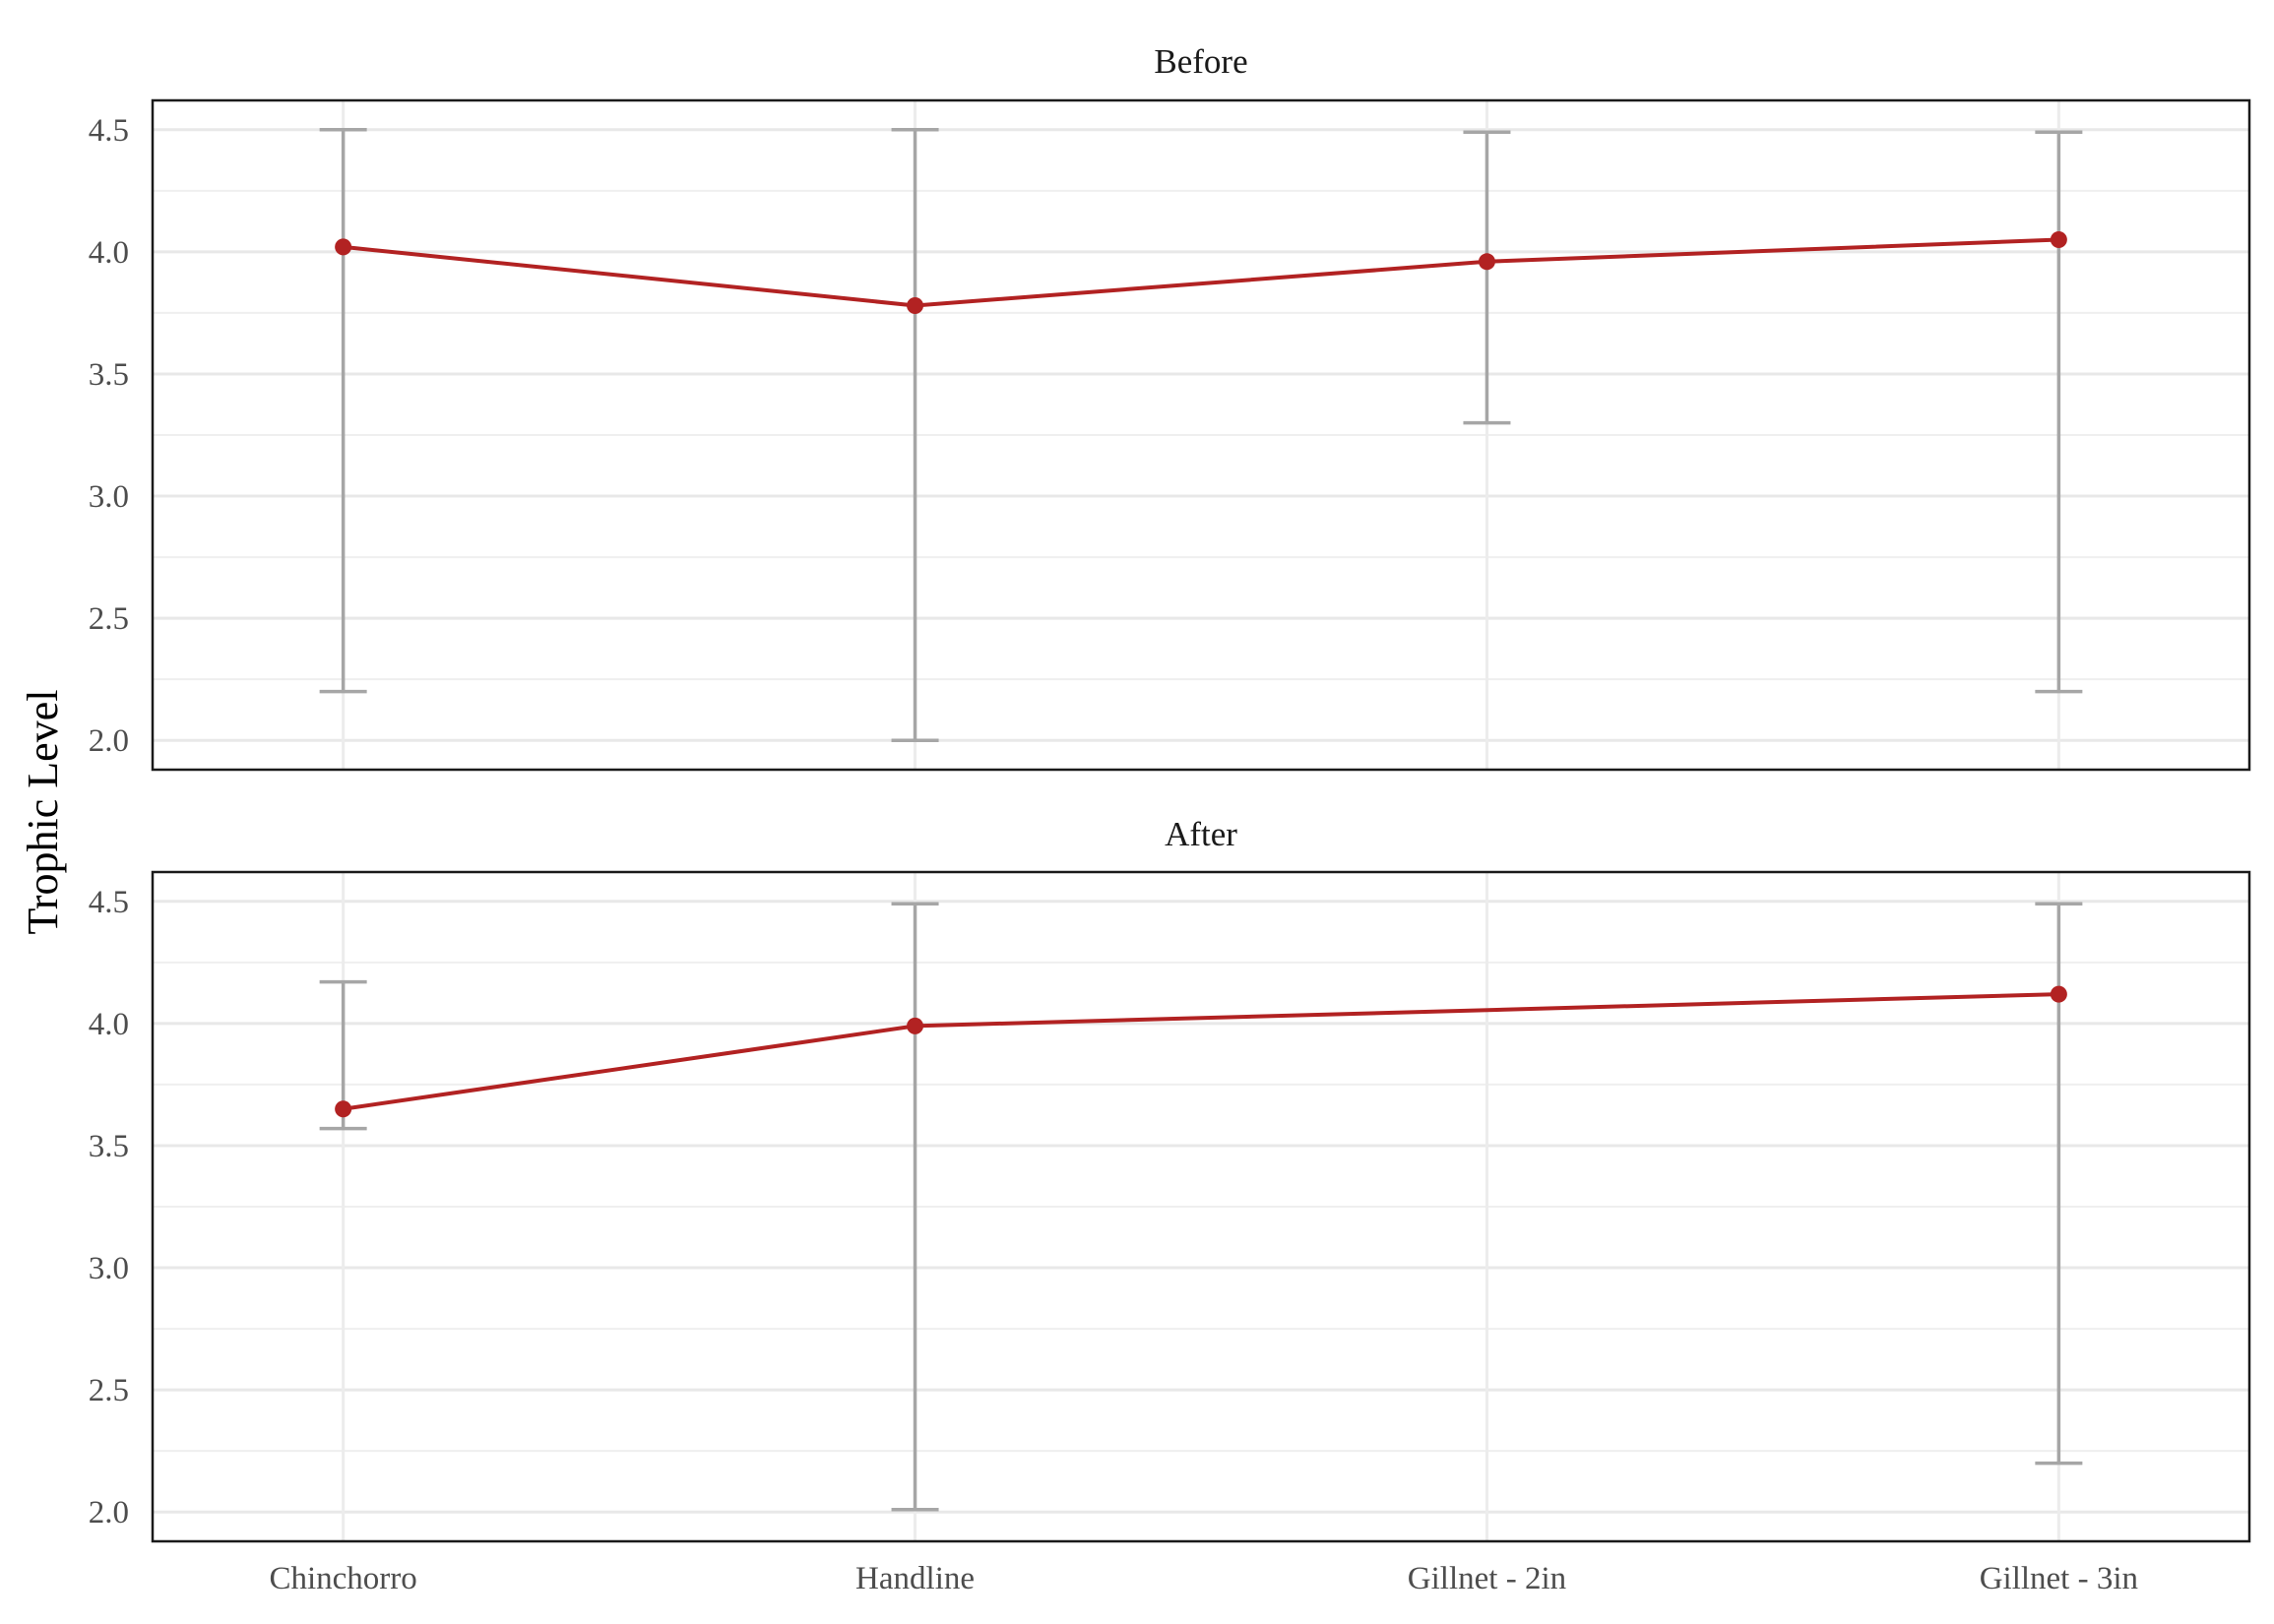  I want to click on x-tick-label: Handline, so click(915, 1578).